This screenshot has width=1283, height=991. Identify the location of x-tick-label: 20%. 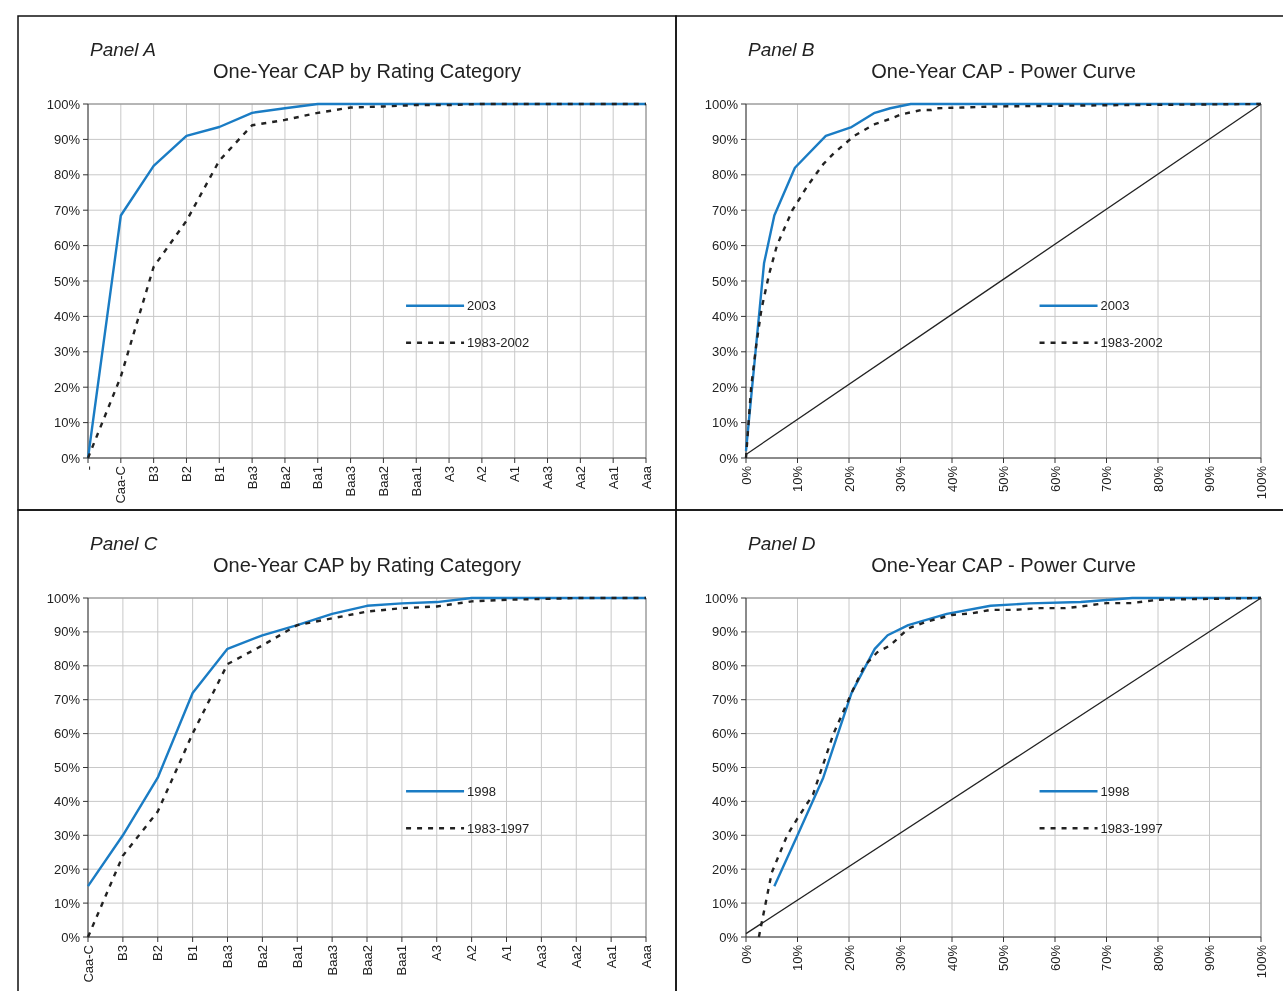
(849, 479).